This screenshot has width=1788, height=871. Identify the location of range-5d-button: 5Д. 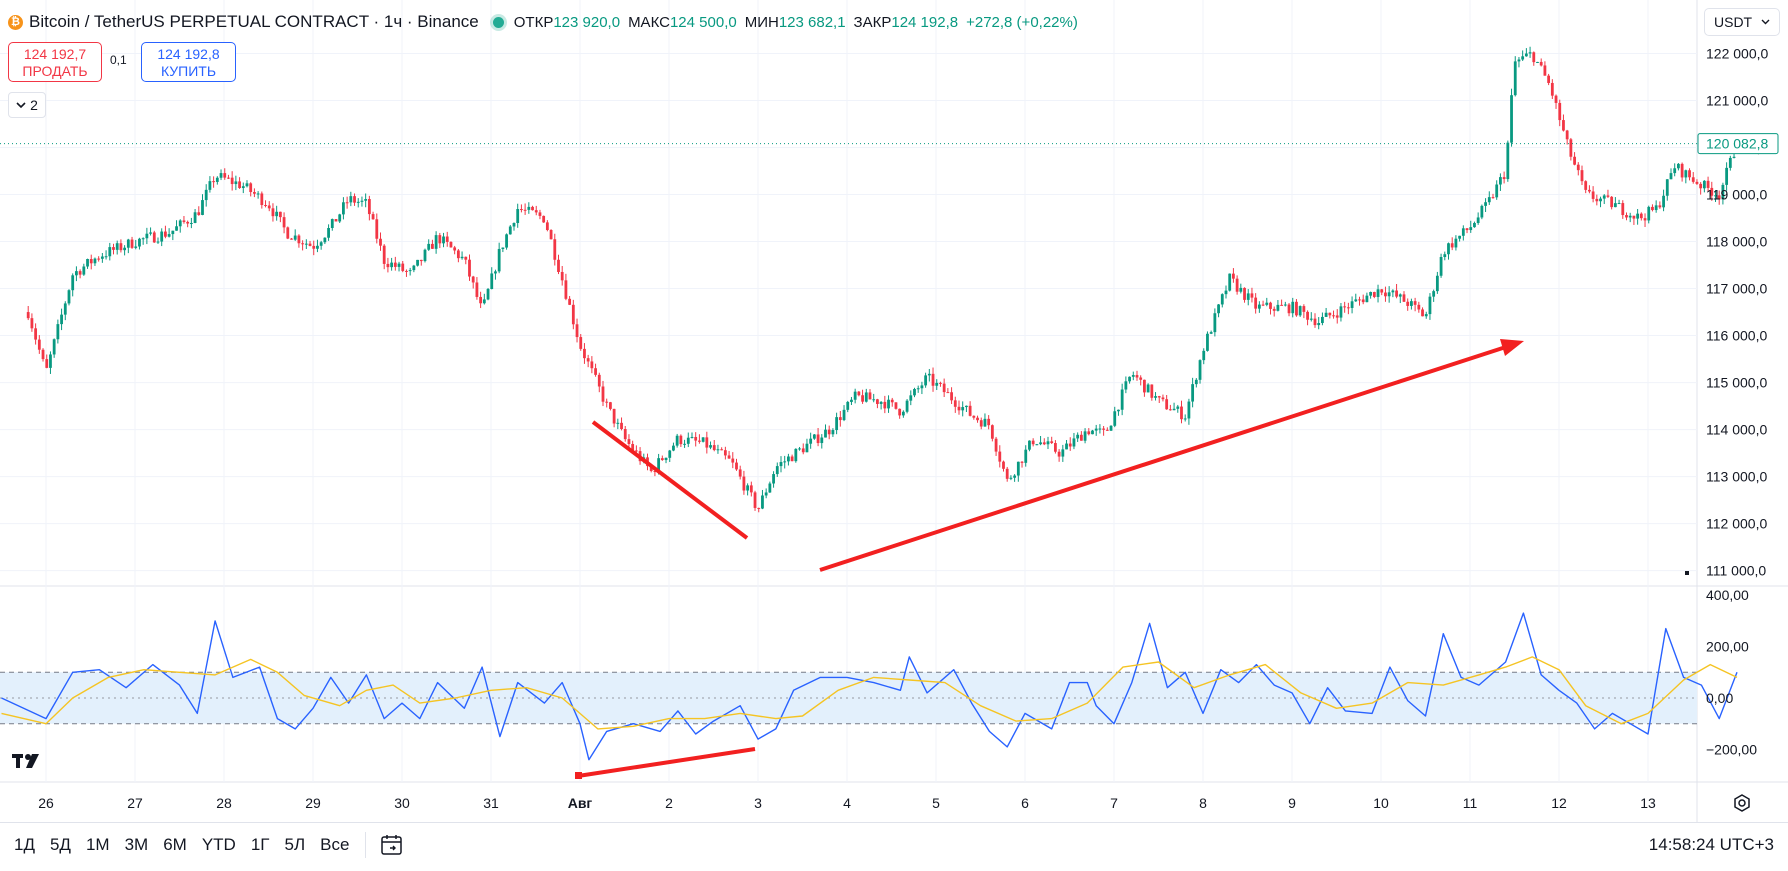
(60, 844).